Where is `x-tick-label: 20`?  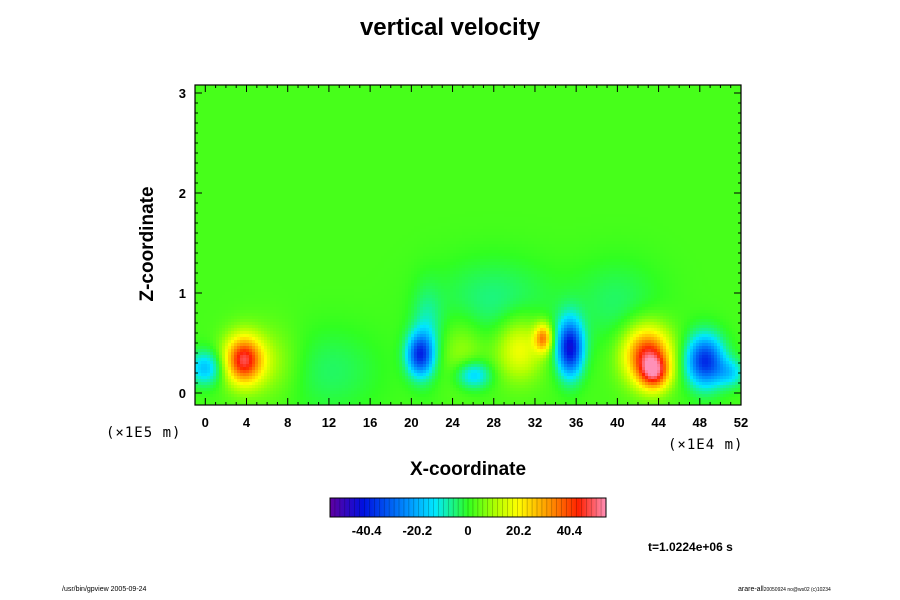 x-tick-label: 20 is located at coordinates (411, 422).